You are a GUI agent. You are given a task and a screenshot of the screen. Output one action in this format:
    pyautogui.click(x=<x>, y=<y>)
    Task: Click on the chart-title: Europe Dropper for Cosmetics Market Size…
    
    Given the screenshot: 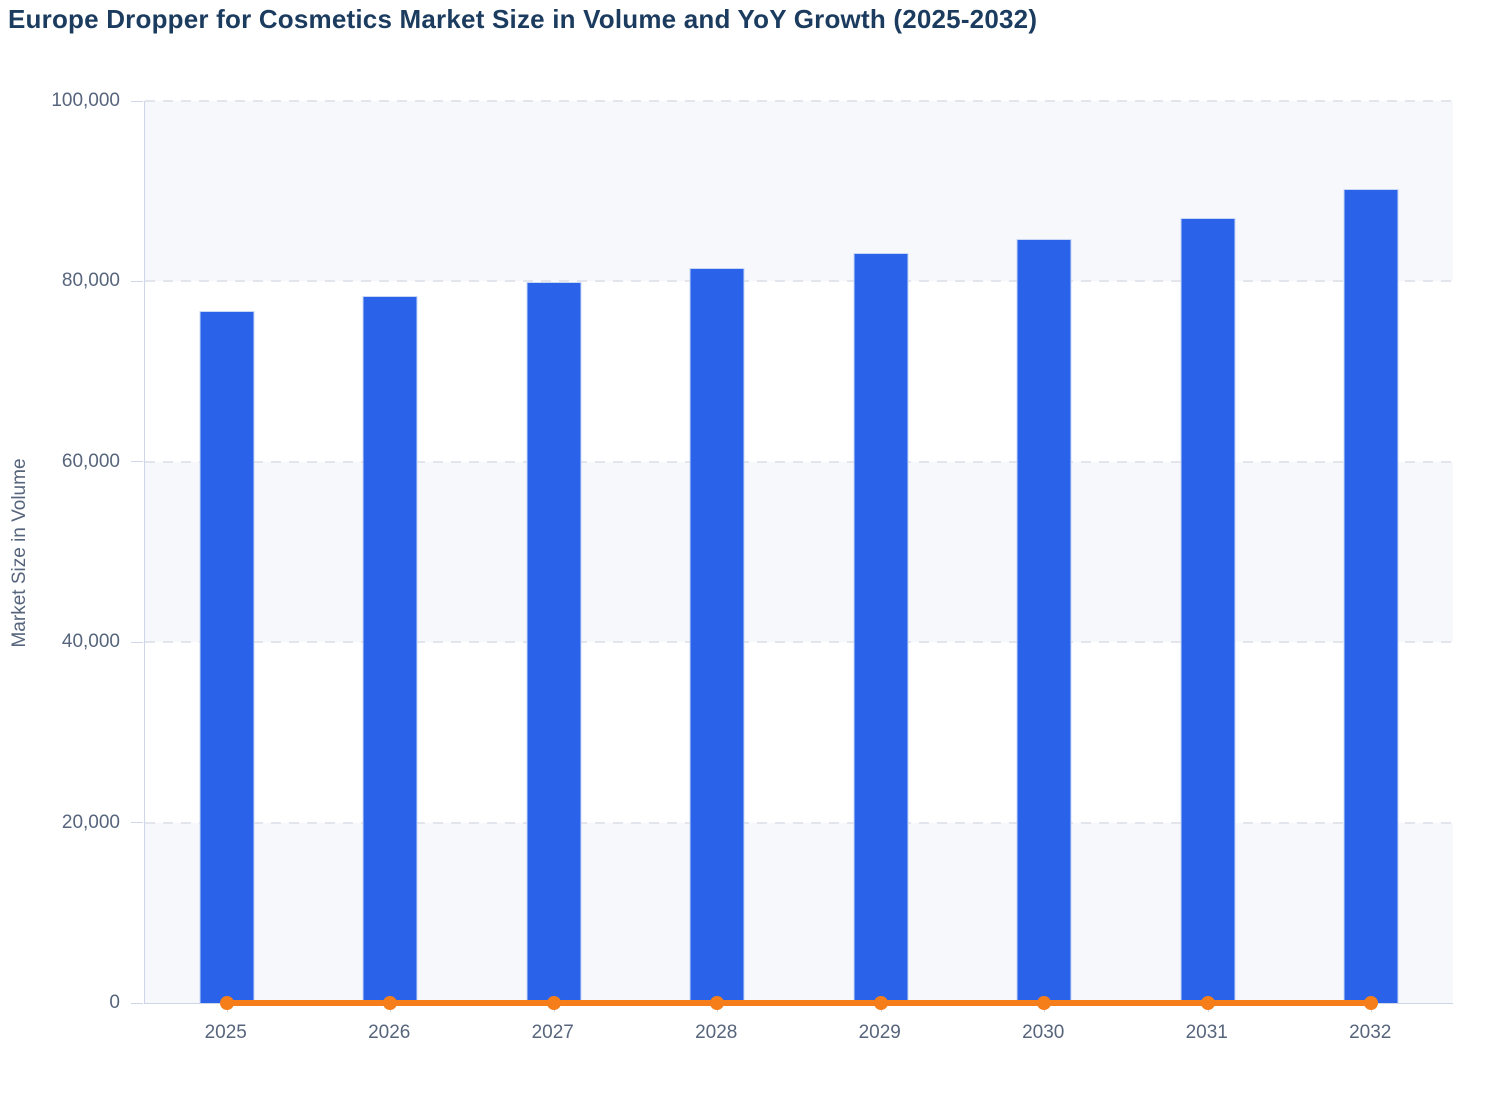 What is the action you would take?
    pyautogui.click(x=523, y=19)
    